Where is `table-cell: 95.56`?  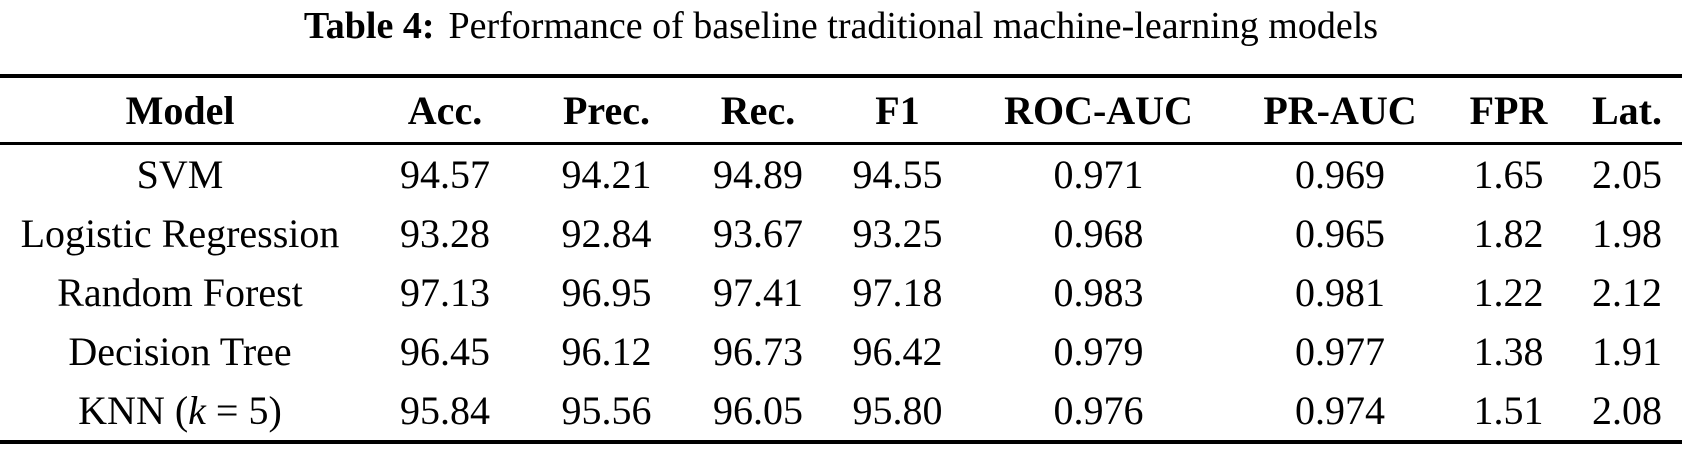
table-cell: 95.56 is located at coordinates (606, 410).